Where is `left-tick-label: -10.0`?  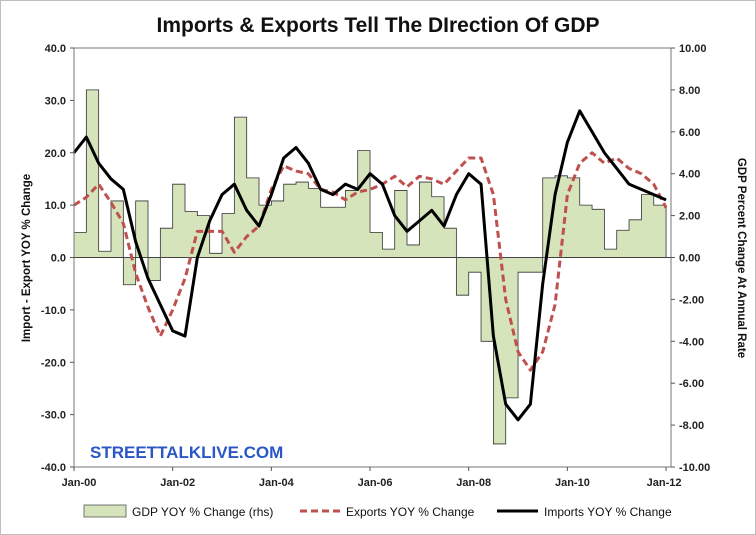
left-tick-label: -10.0 is located at coordinates (53, 311).